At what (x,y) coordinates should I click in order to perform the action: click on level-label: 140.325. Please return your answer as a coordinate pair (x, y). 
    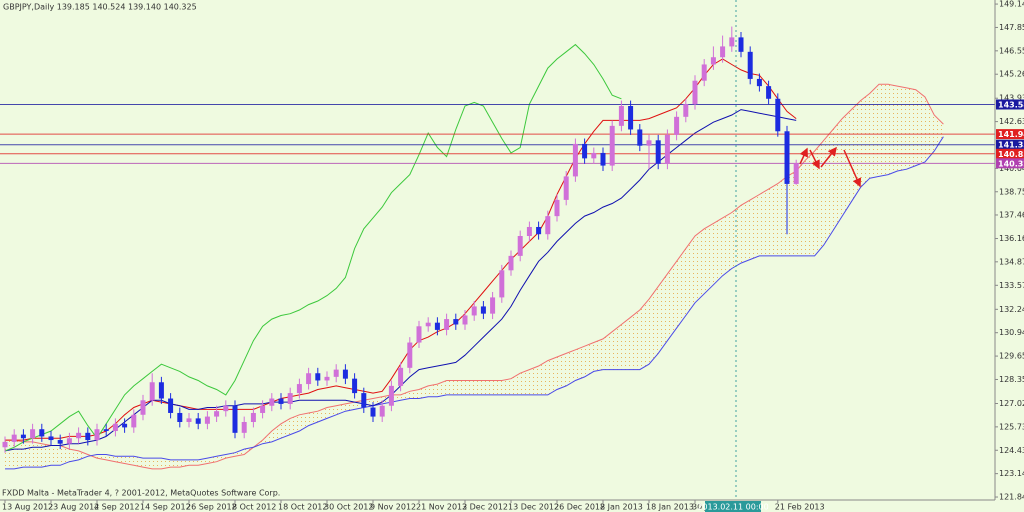
    Looking at the image, I should click on (1011, 163).